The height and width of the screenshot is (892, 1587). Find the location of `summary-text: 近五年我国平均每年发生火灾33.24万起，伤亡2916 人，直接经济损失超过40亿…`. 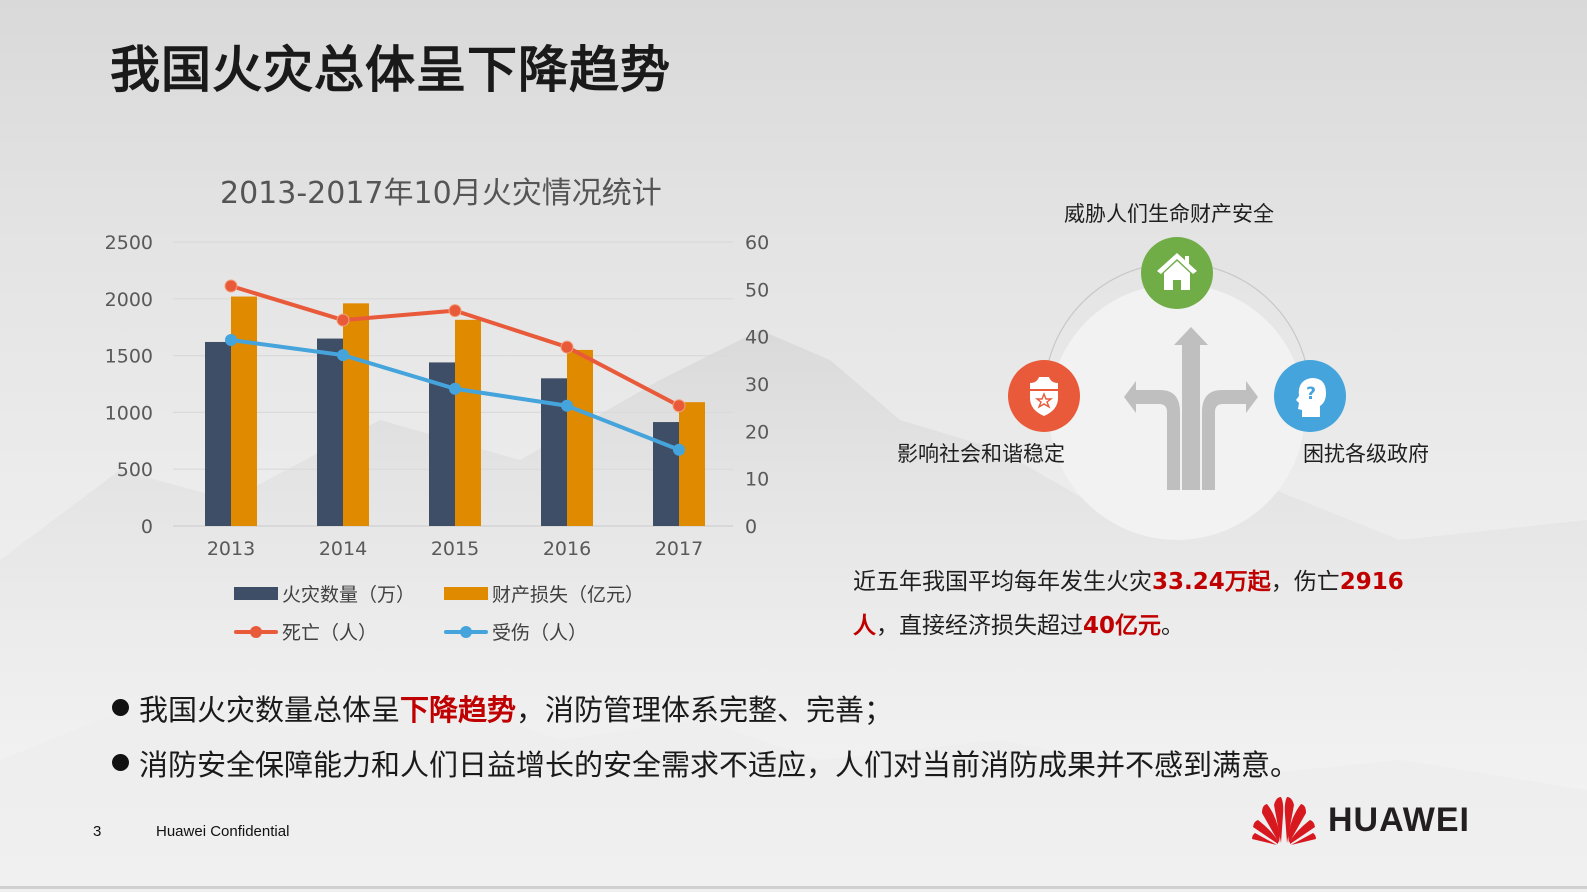

summary-text: 近五年我国平均每年发生火灾33.24万起，伤亡2916 人，直接经济损失超过40亿… is located at coordinates (1143, 604).